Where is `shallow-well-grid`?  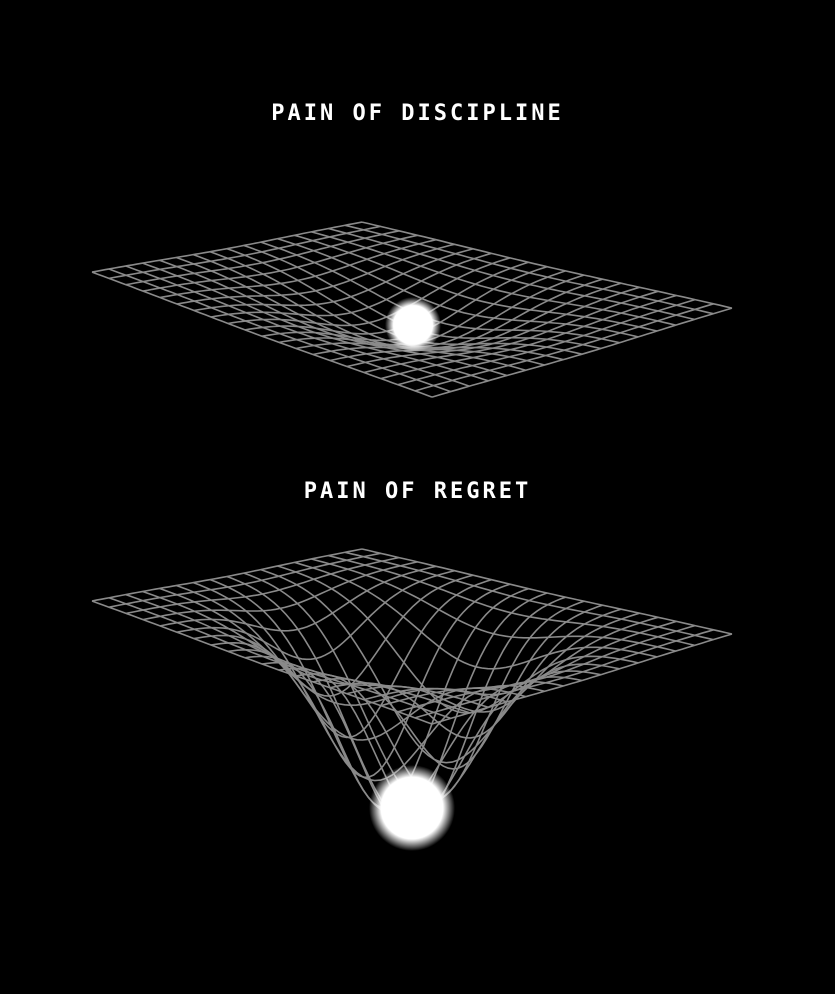 shallow-well-grid is located at coordinates (412, 309).